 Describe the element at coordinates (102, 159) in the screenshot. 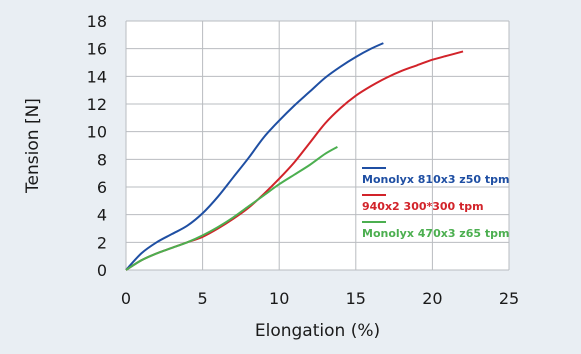

I see `y-tick-label: 8` at that location.